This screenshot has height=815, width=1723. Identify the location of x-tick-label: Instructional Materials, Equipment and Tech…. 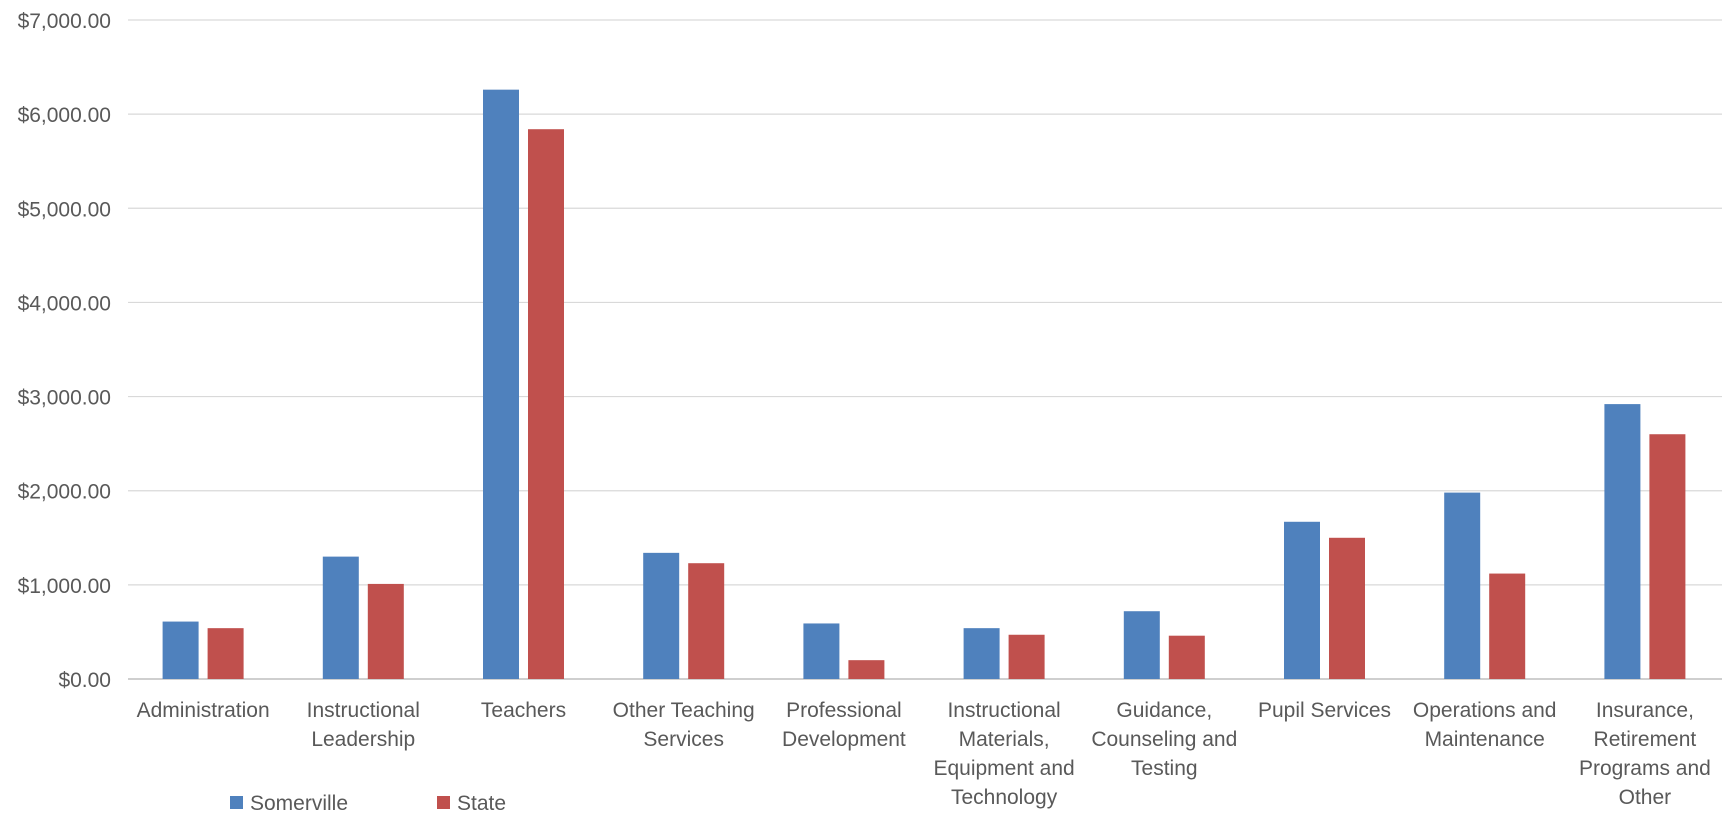
(1003, 754).